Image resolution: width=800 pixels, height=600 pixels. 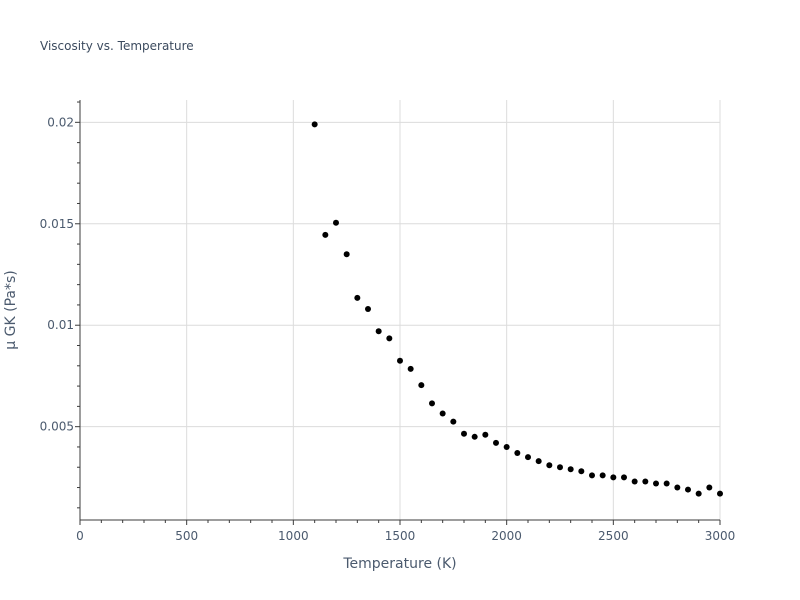 I want to click on x-tick-label: 0, so click(x=80, y=536).